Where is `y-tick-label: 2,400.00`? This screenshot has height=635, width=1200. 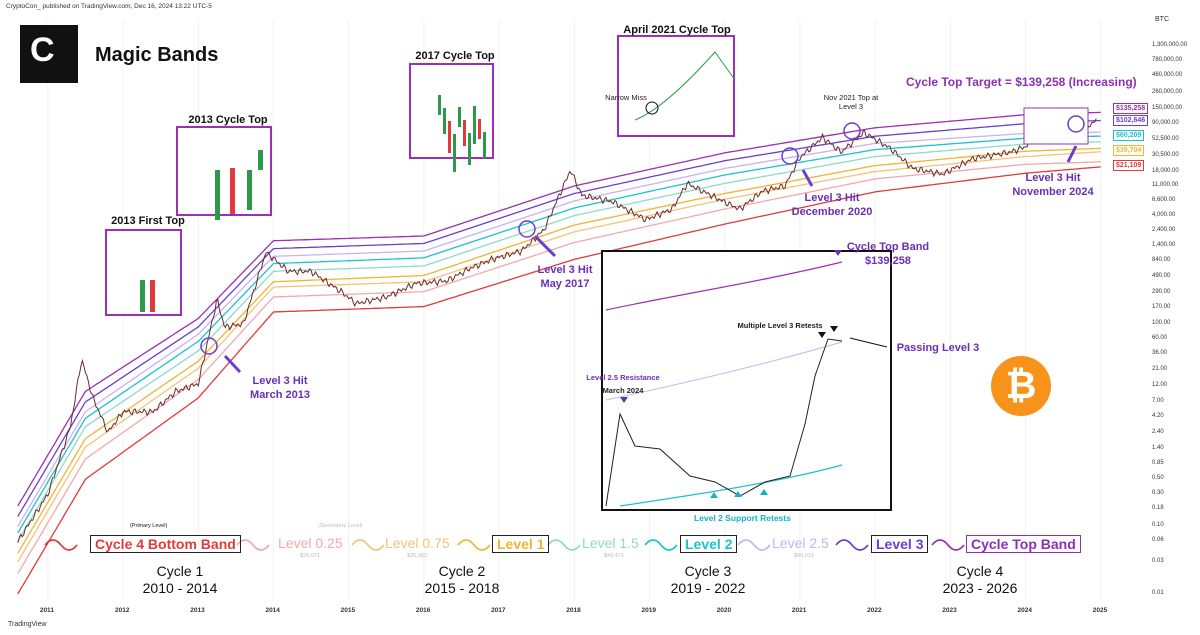 y-tick-label: 2,400.00 is located at coordinates (1164, 229).